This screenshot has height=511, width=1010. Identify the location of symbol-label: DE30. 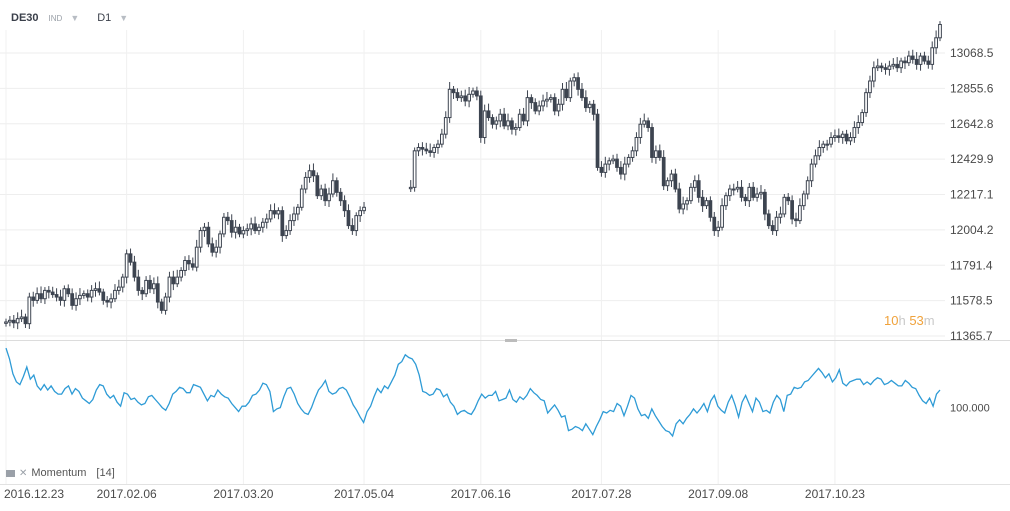
(25, 18).